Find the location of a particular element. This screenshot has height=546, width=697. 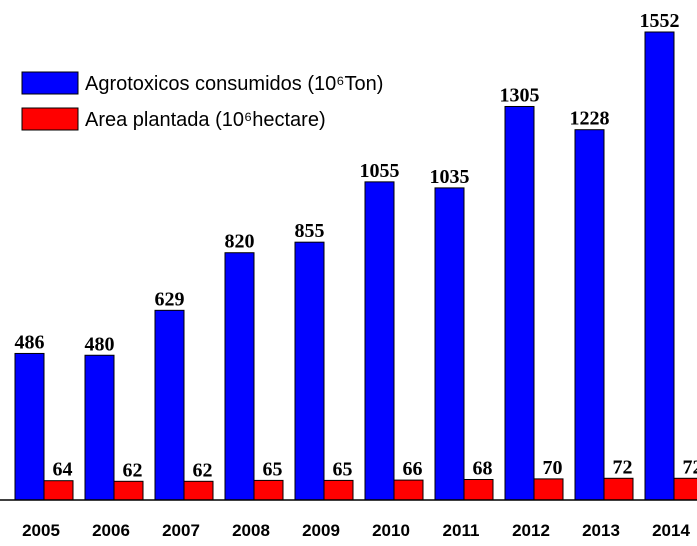

x-tick-label: 2005 is located at coordinates (41, 530).